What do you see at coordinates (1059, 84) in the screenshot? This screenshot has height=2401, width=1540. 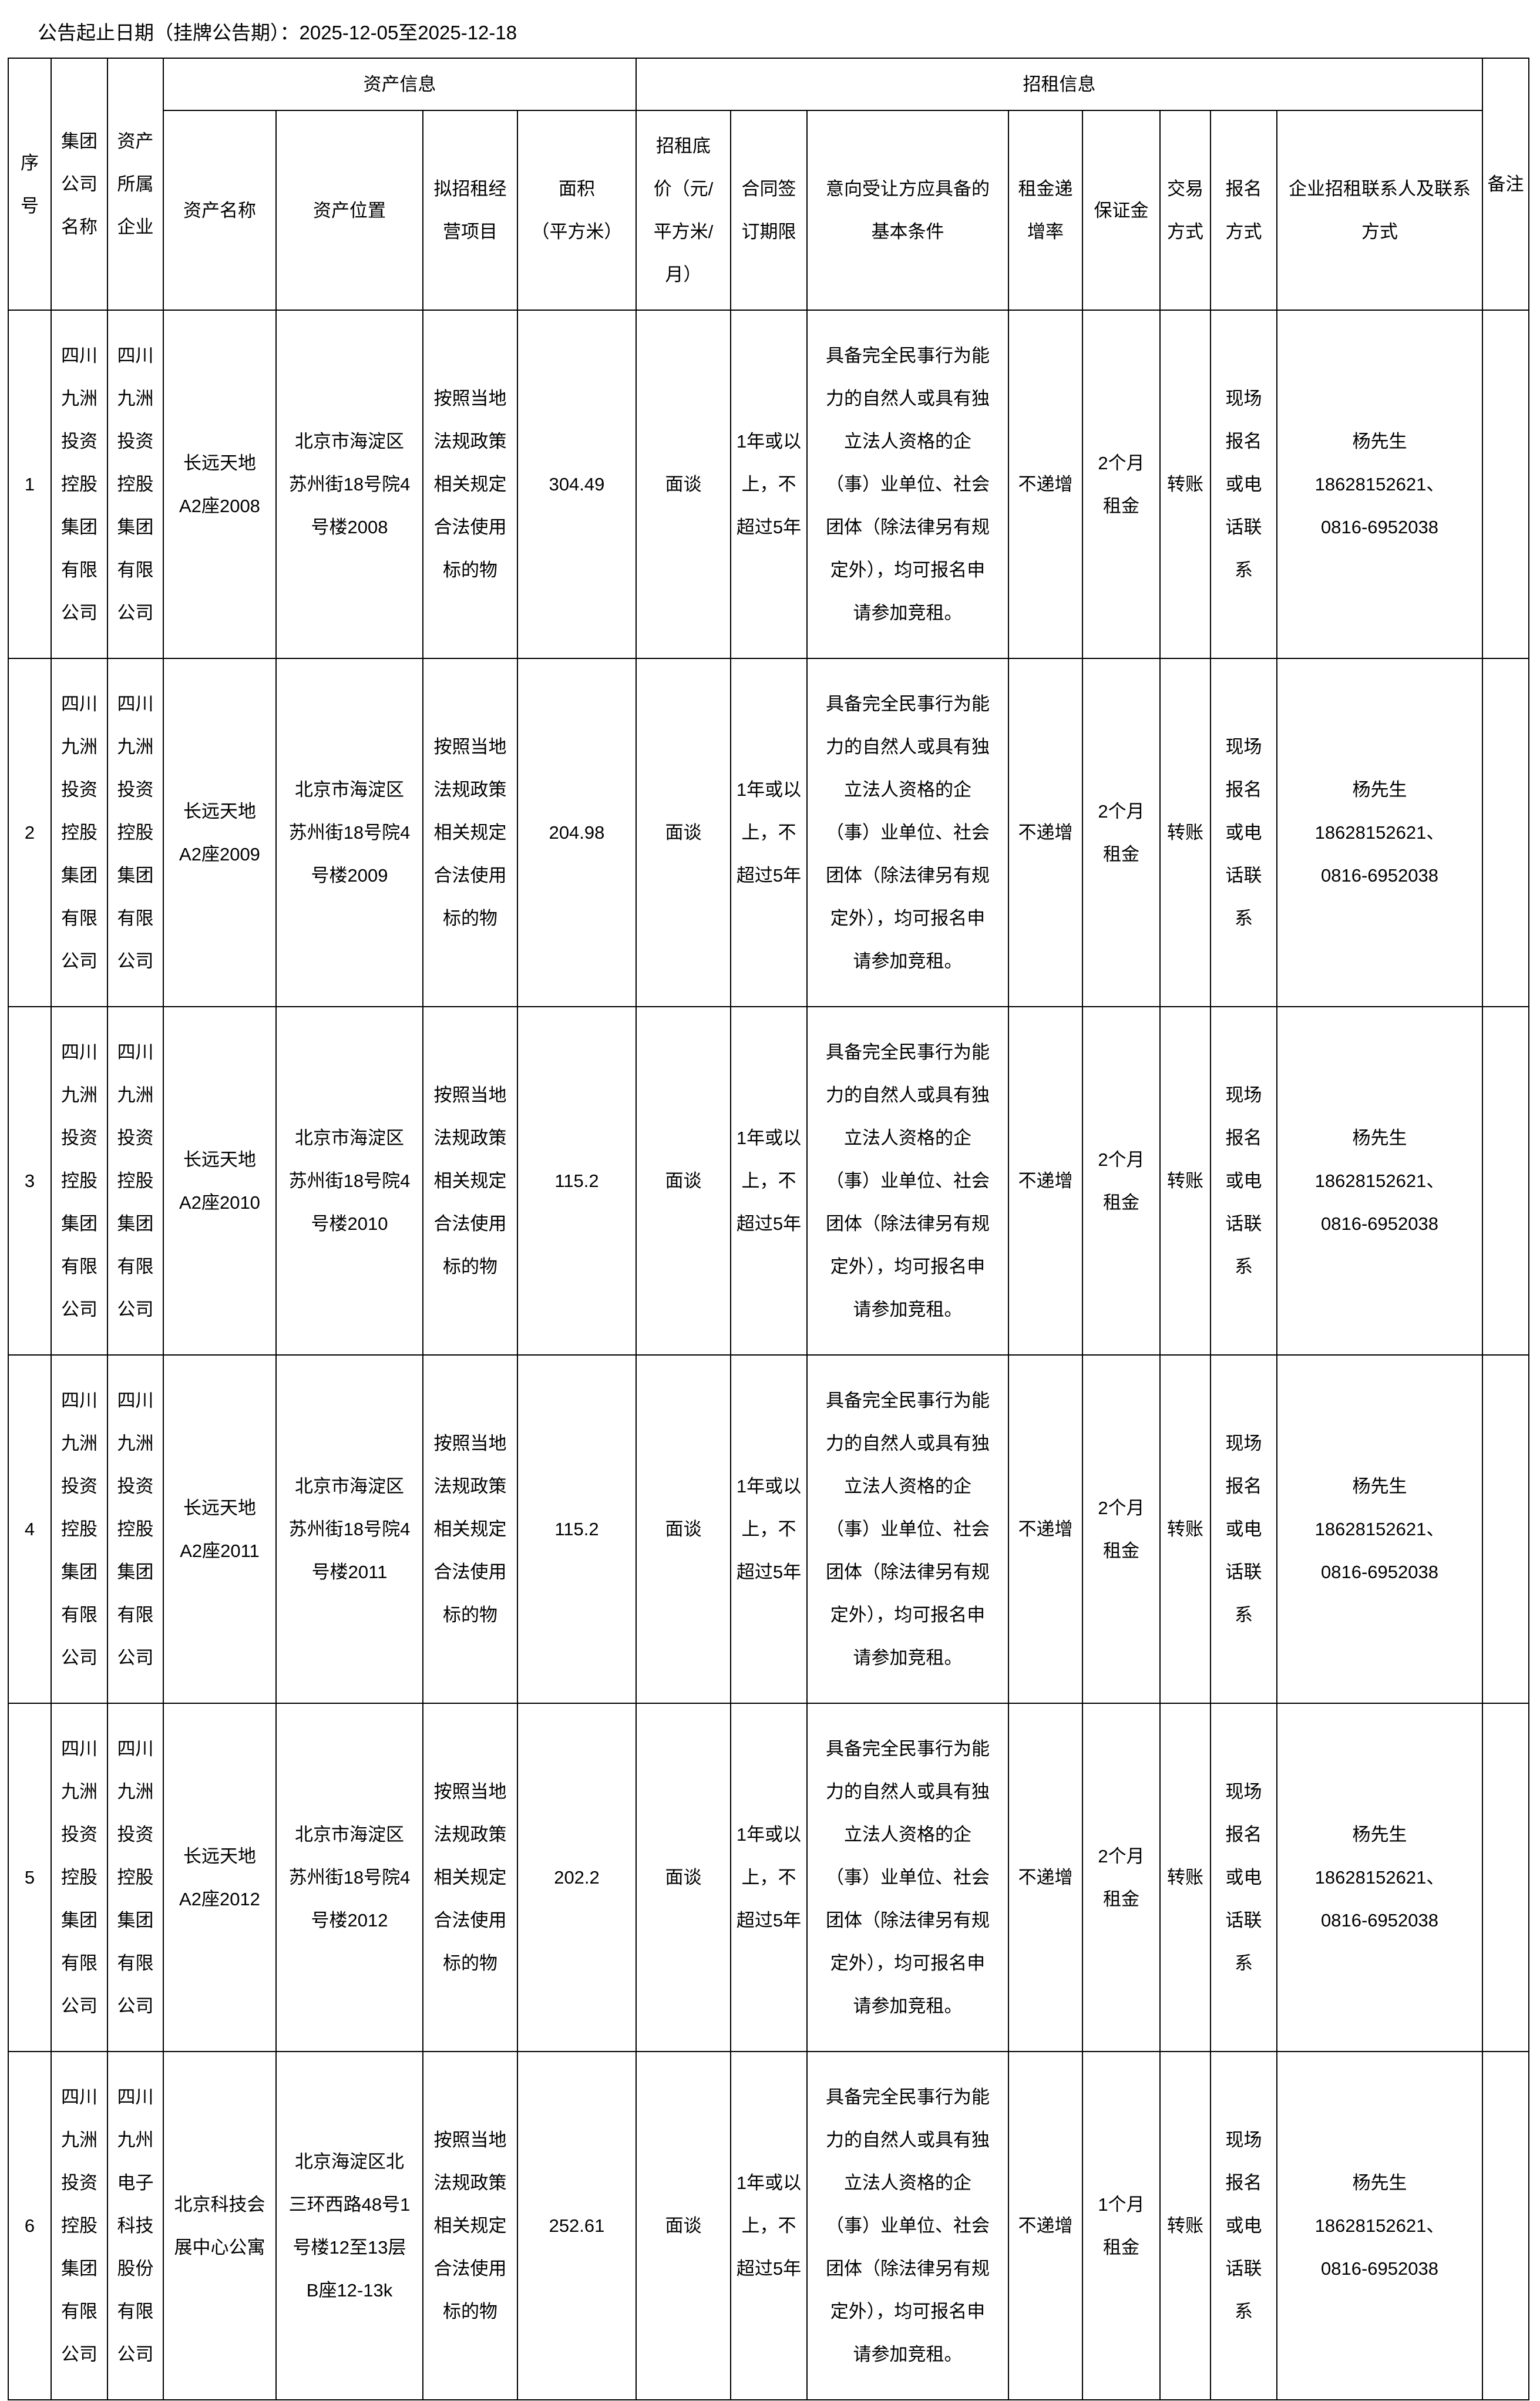 I see `header-group-leasing-info: 招租信息` at bounding box center [1059, 84].